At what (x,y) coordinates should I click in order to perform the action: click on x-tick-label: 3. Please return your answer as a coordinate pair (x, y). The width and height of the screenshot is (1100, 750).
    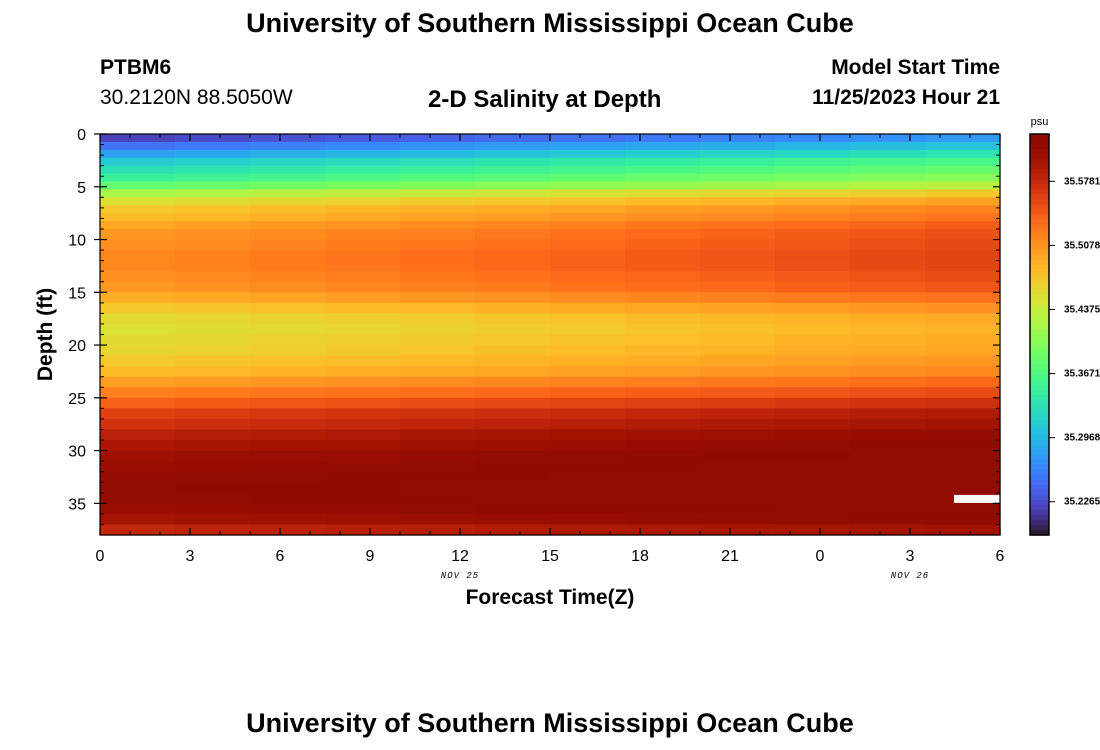
    Looking at the image, I should click on (190, 556).